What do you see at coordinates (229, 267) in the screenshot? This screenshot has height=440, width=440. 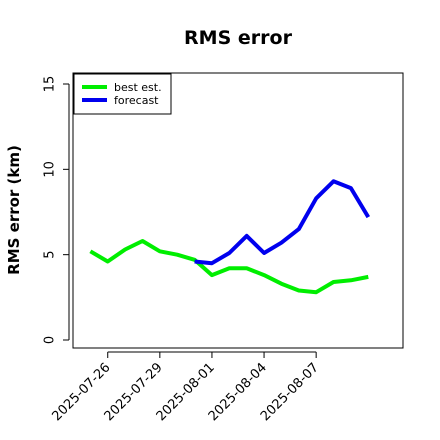 I see `series-line-best-est` at bounding box center [229, 267].